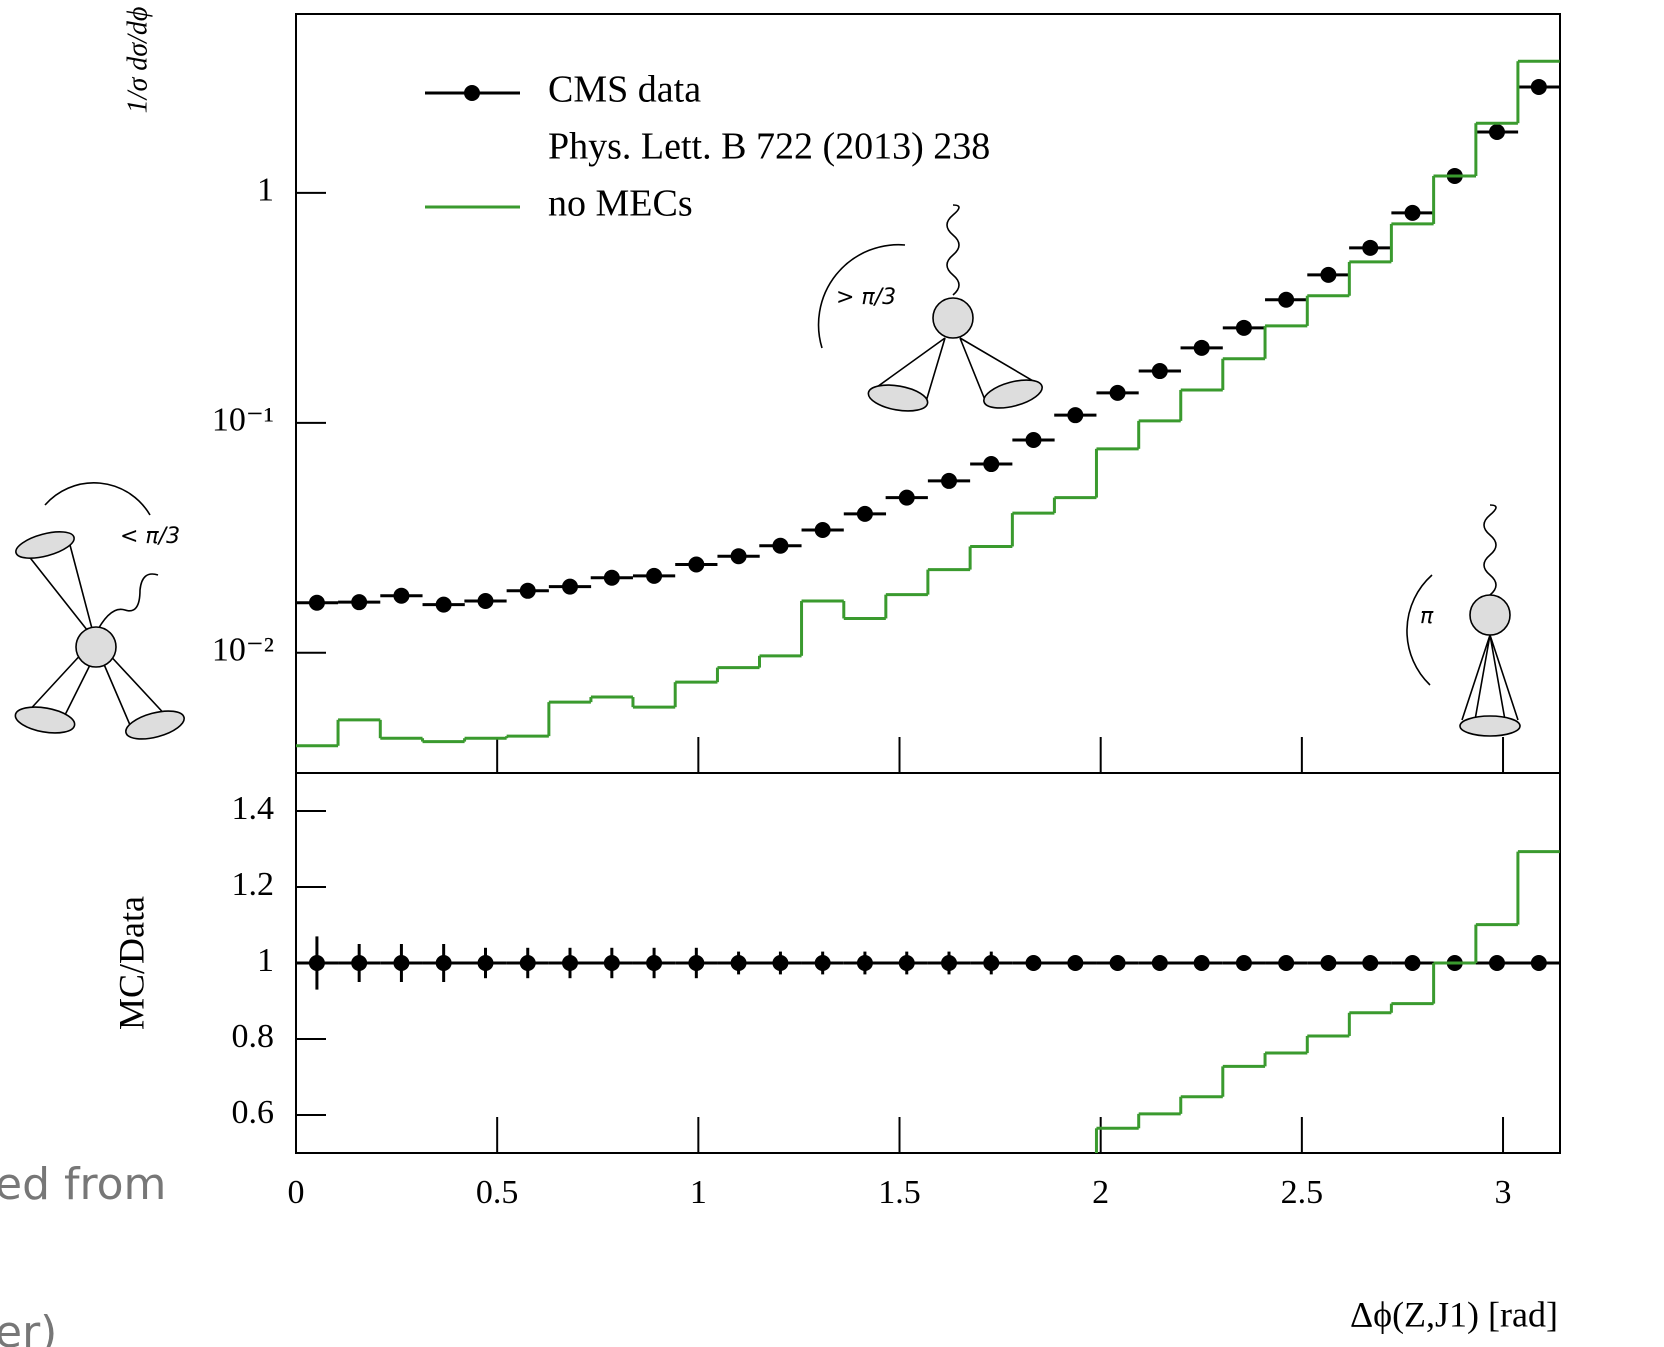 The image size is (1664, 1347). I want to click on legend-marker, so click(472, 93).